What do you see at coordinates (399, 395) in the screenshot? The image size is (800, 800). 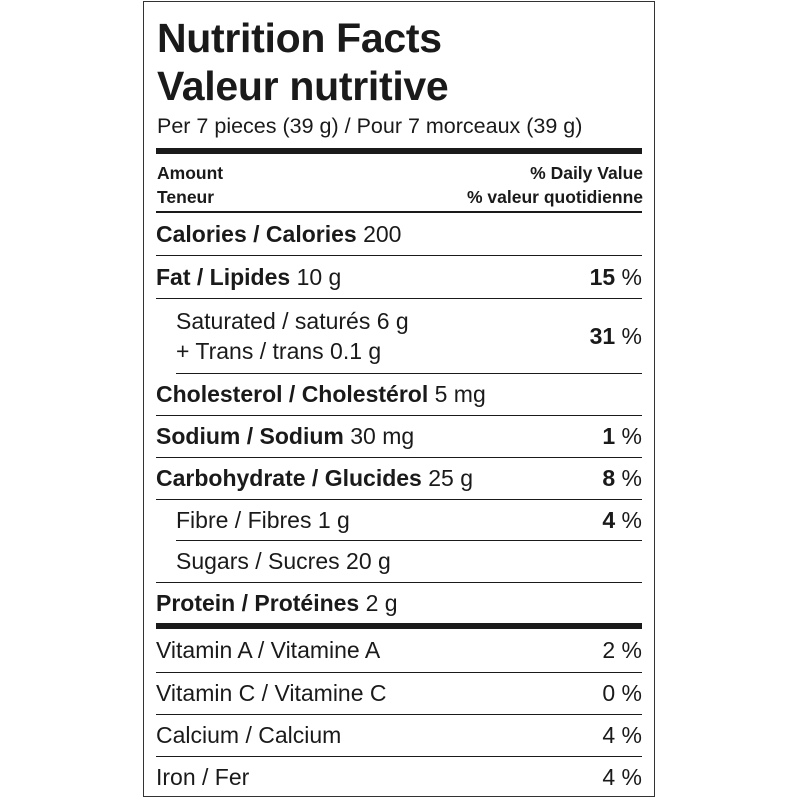 I see `row-cholesterol: Cholesterol / Cholestérol 5 mg` at bounding box center [399, 395].